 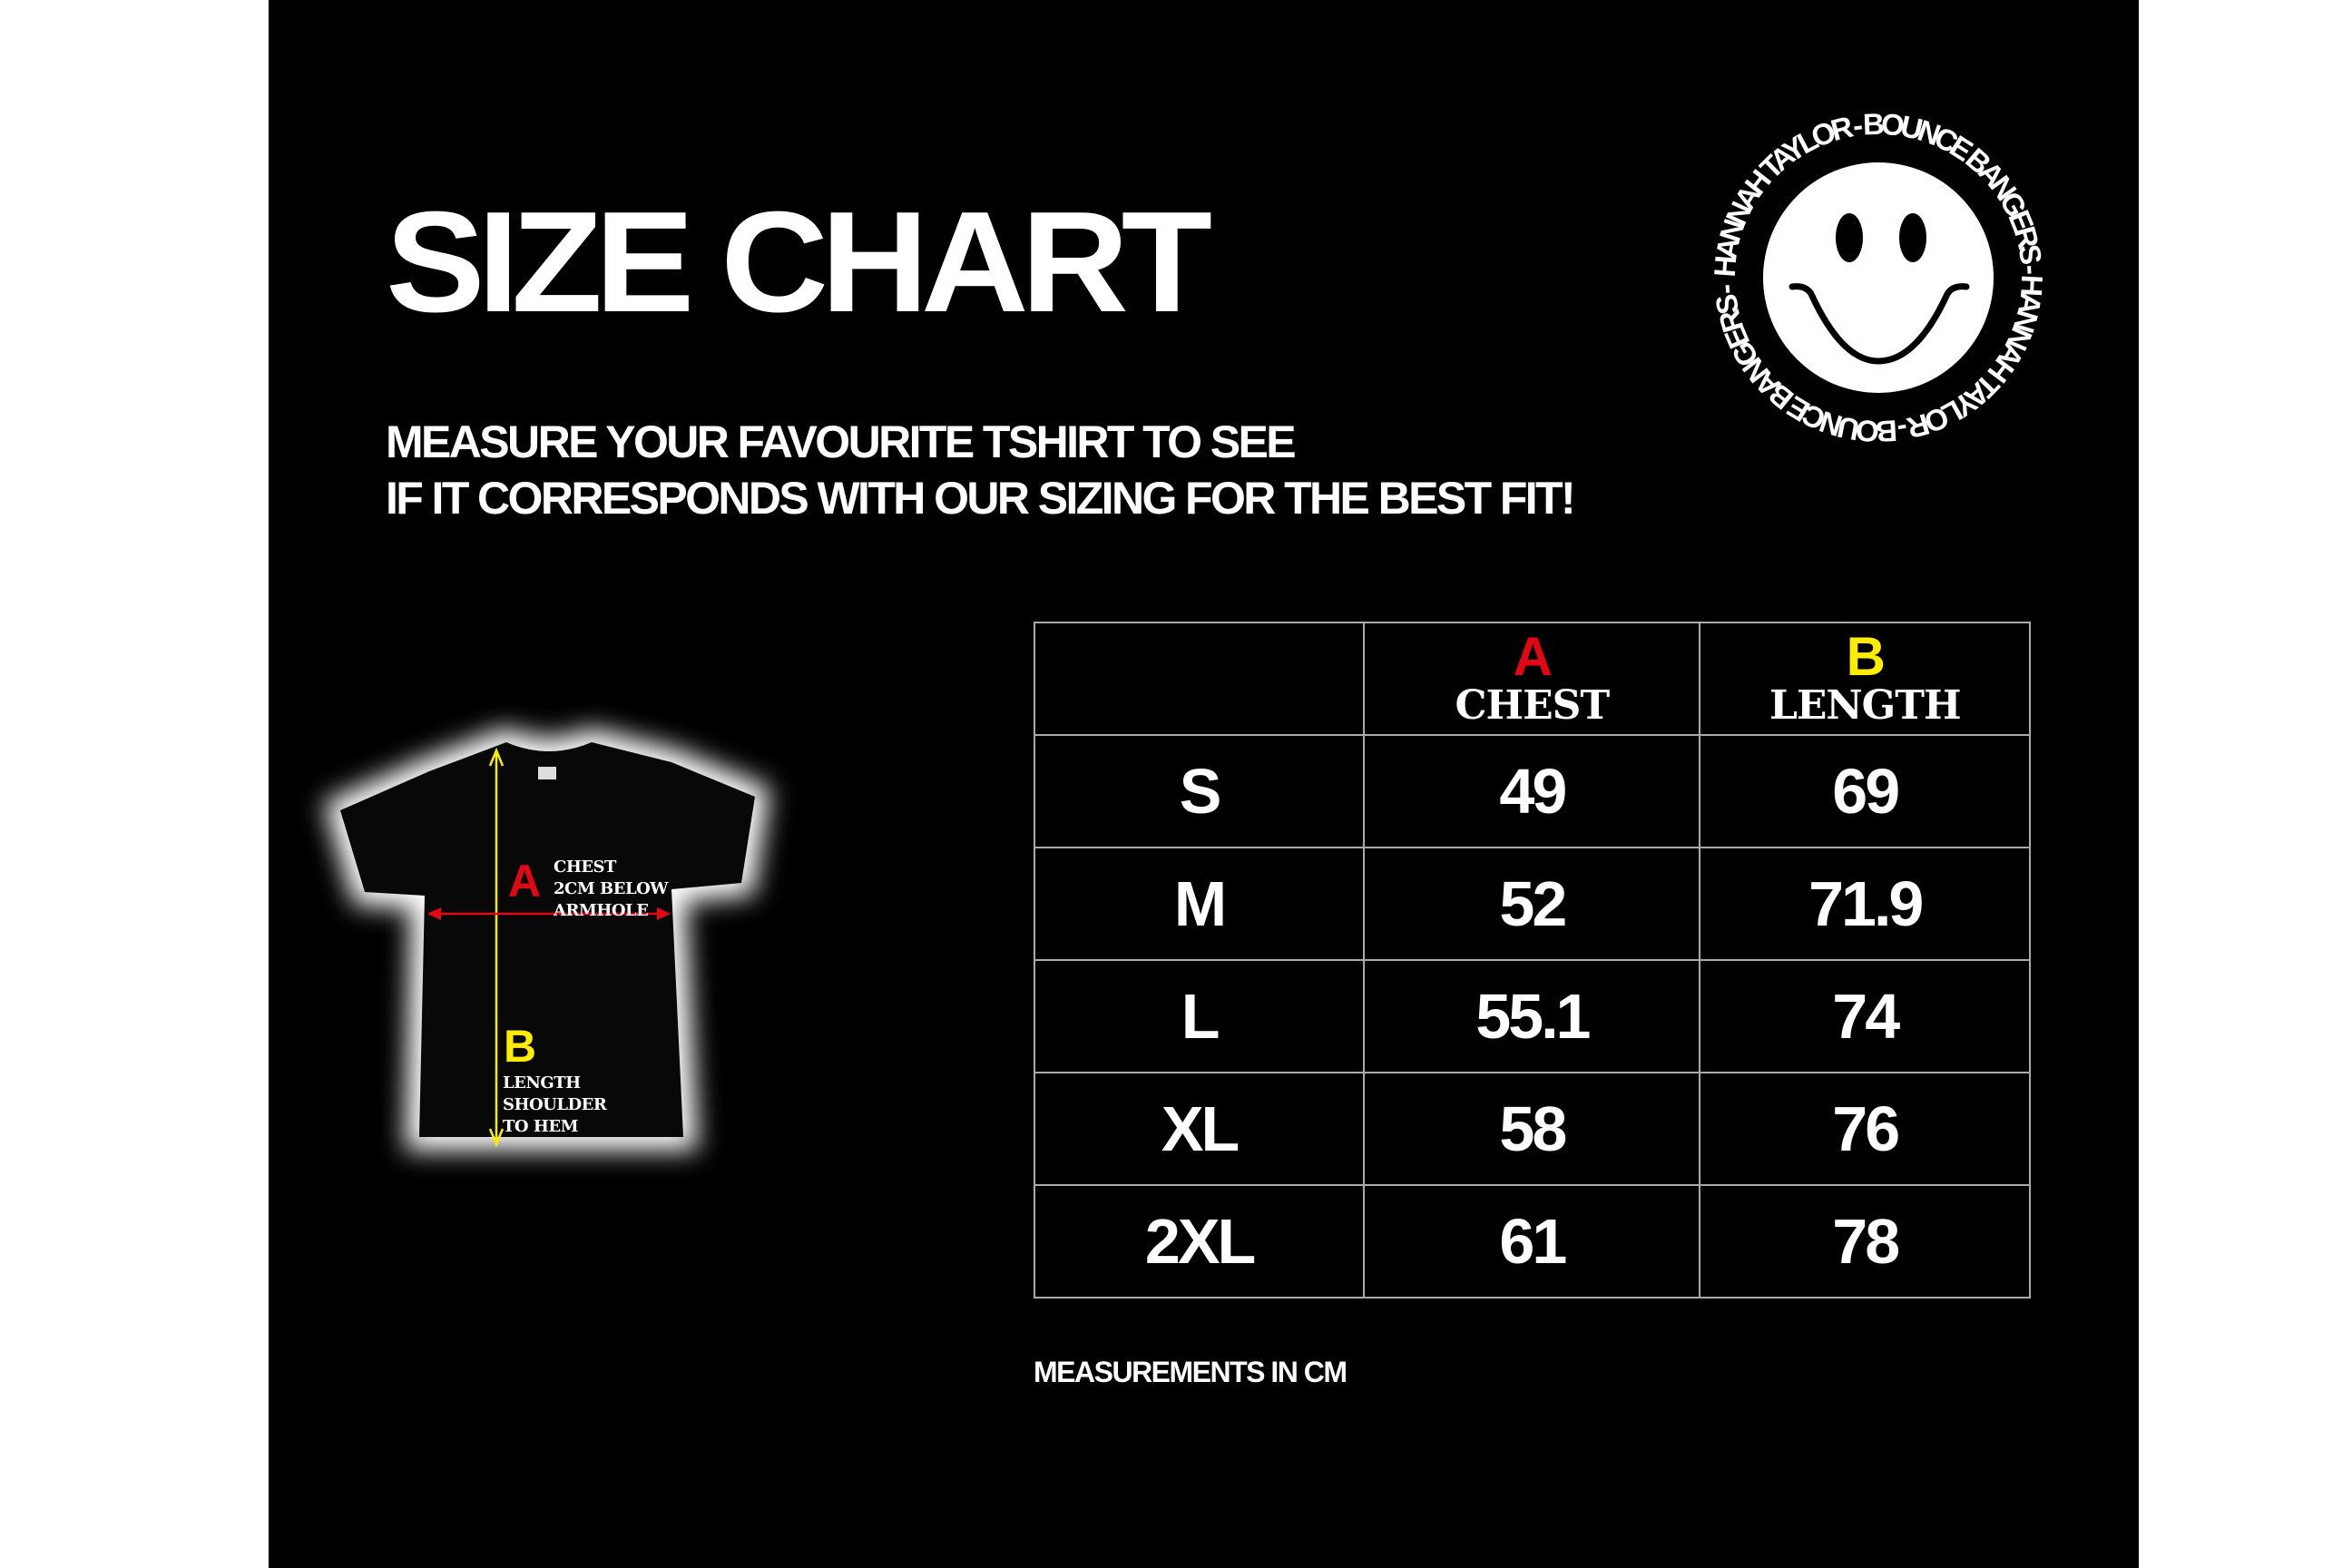 What do you see at coordinates (547, 773) in the screenshot?
I see `shirt-label` at bounding box center [547, 773].